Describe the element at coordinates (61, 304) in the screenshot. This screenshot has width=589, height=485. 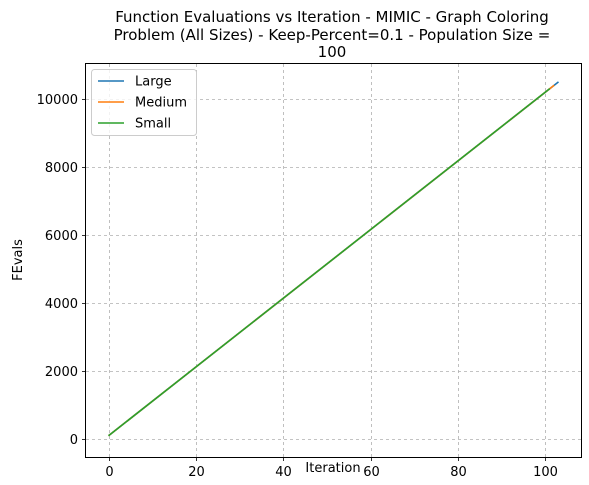
I see `y-tick-label: 4000` at that location.